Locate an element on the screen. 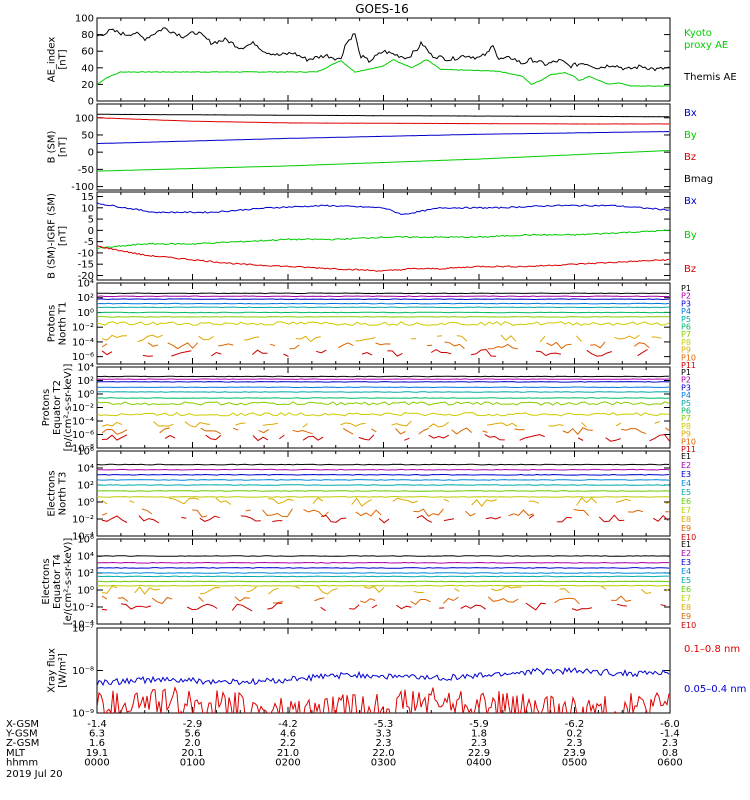  panel-frame is located at coordinates (383, 59).